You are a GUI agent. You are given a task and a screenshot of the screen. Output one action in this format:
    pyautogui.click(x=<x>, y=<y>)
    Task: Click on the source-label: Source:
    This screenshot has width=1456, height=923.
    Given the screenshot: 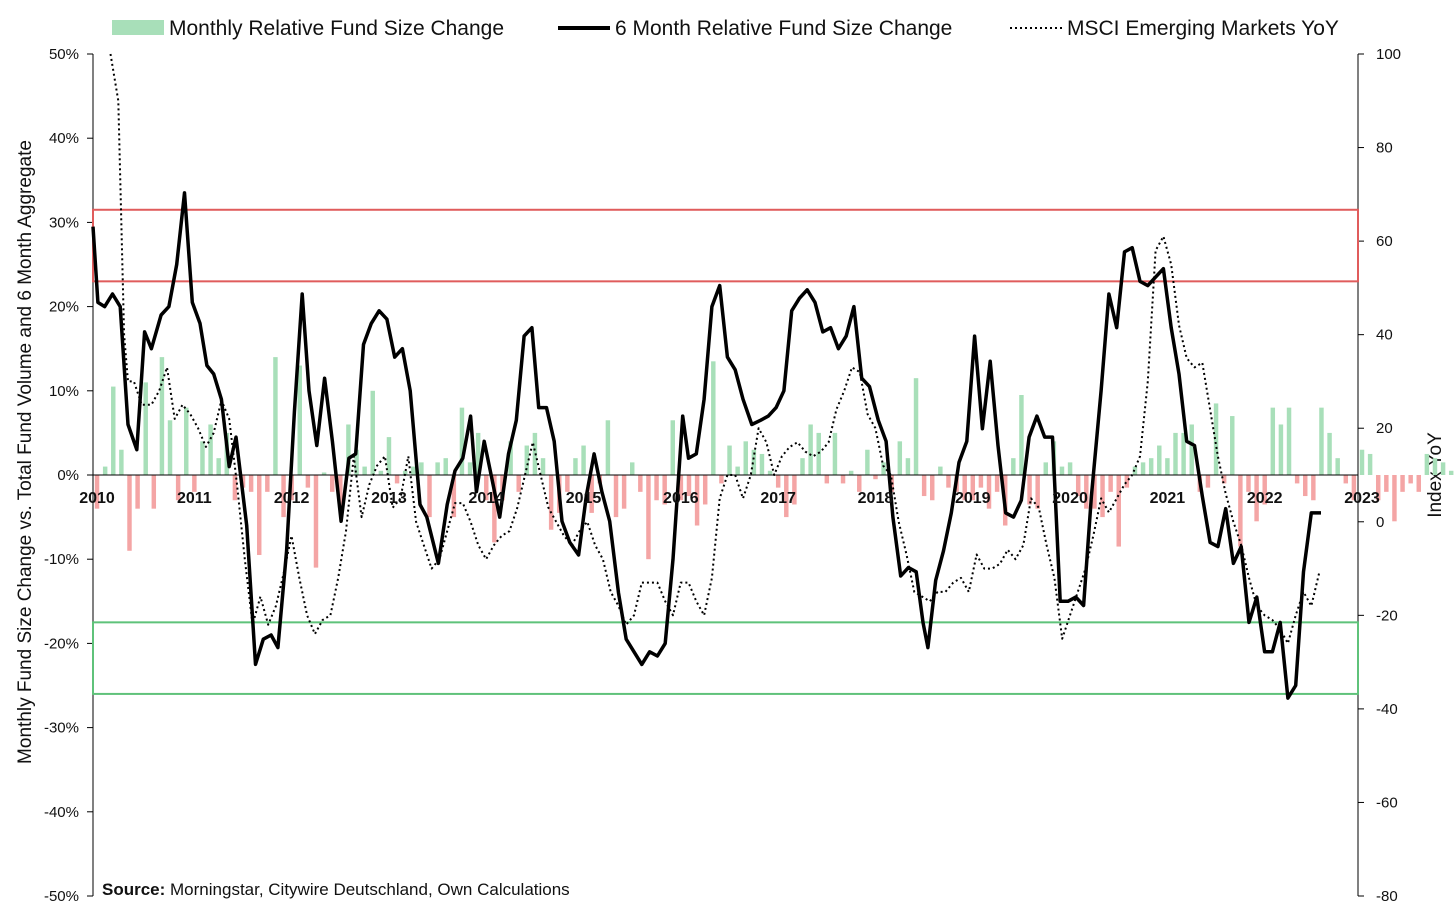 What is the action you would take?
    pyautogui.click(x=133, y=889)
    